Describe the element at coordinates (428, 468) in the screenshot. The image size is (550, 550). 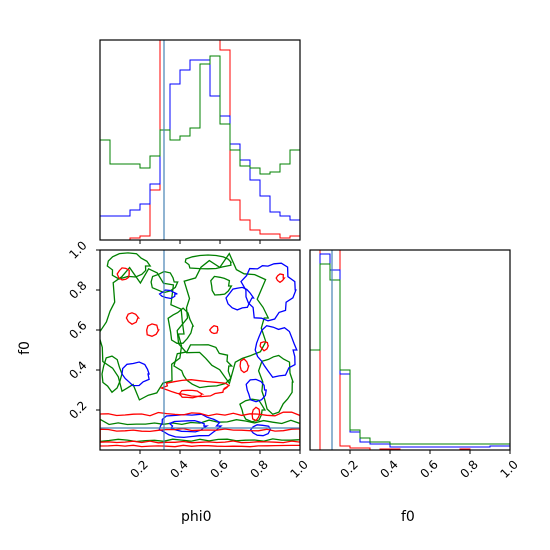
I see `f0-axis-tick-label: 0.6` at that location.